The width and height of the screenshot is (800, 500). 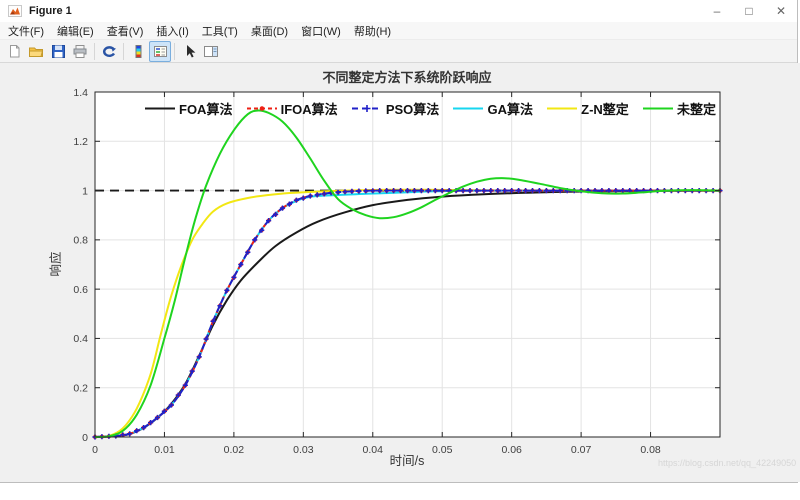 I want to click on window-title: Figure 1, so click(x=50, y=11).